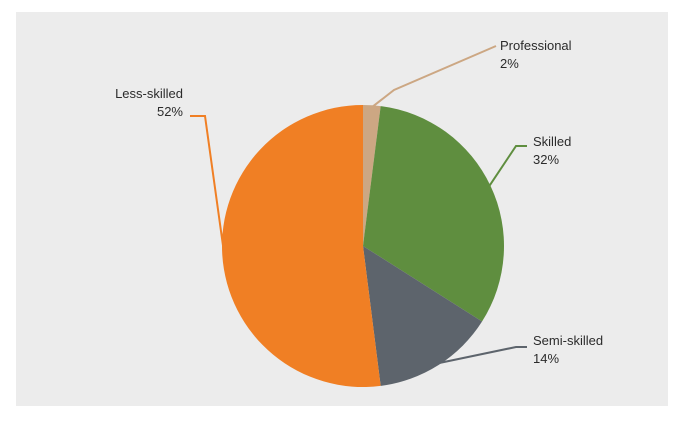 The width and height of the screenshot is (682, 422). I want to click on slice-professional, so click(372, 175).